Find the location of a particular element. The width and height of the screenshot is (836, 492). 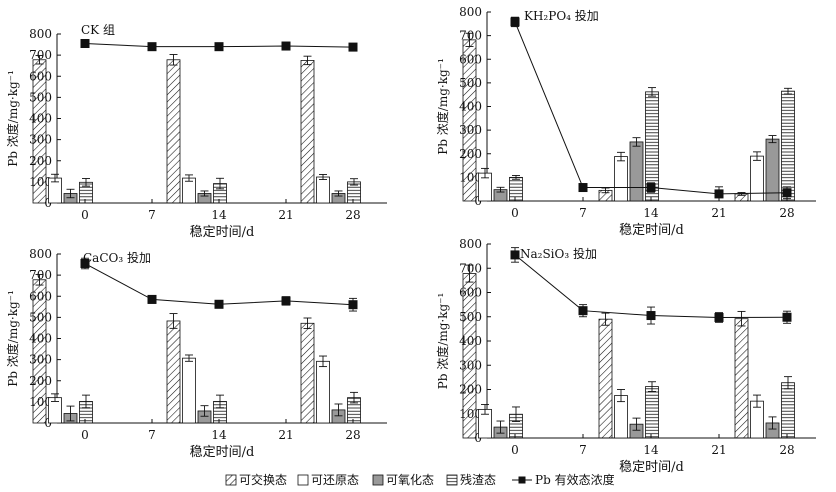

available-pb-line is located at coordinates (219, 284).